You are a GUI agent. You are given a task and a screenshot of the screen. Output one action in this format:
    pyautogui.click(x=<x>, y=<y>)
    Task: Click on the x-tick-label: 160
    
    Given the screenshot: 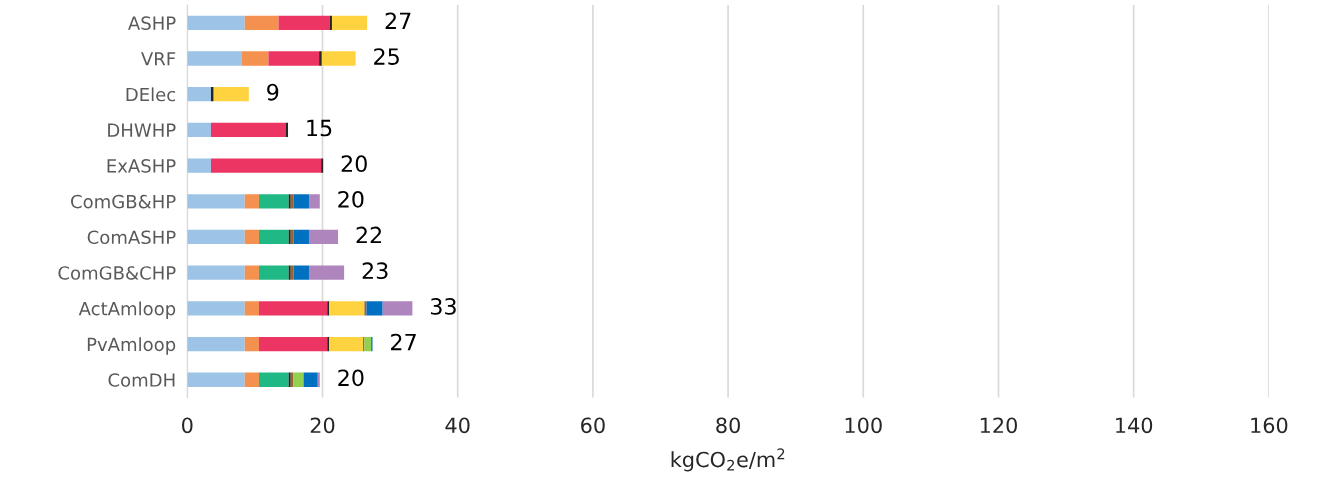 What is the action you would take?
    pyautogui.click(x=1269, y=425)
    